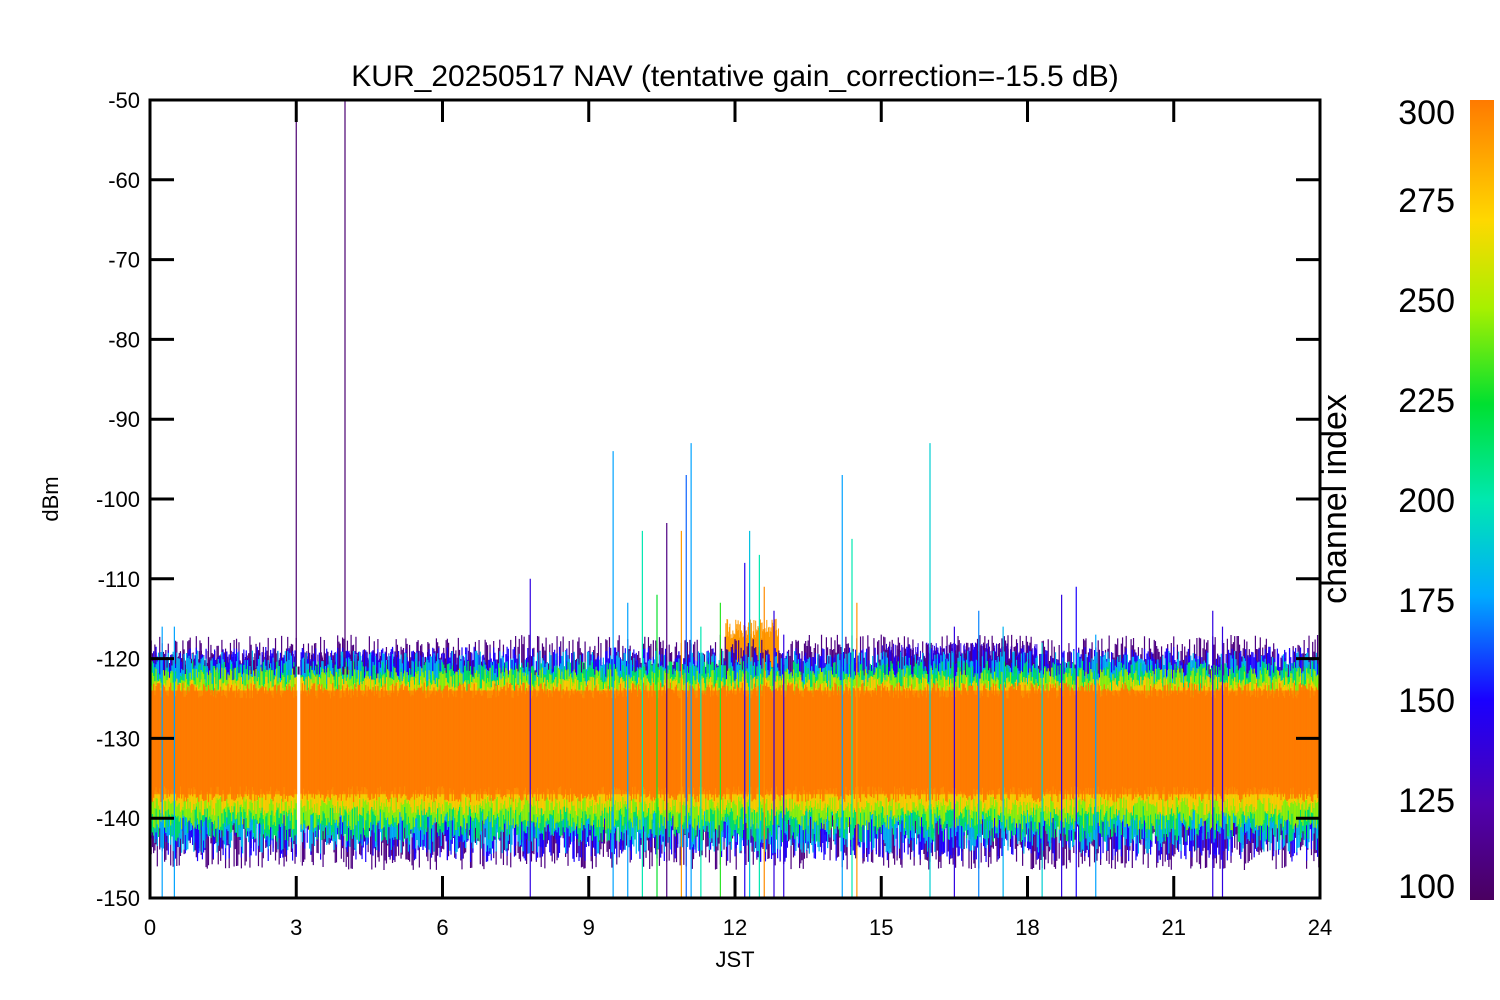 This screenshot has width=1500, height=1000. What do you see at coordinates (1426, 701) in the screenshot?
I see `colorbar-tick-label: 150` at bounding box center [1426, 701].